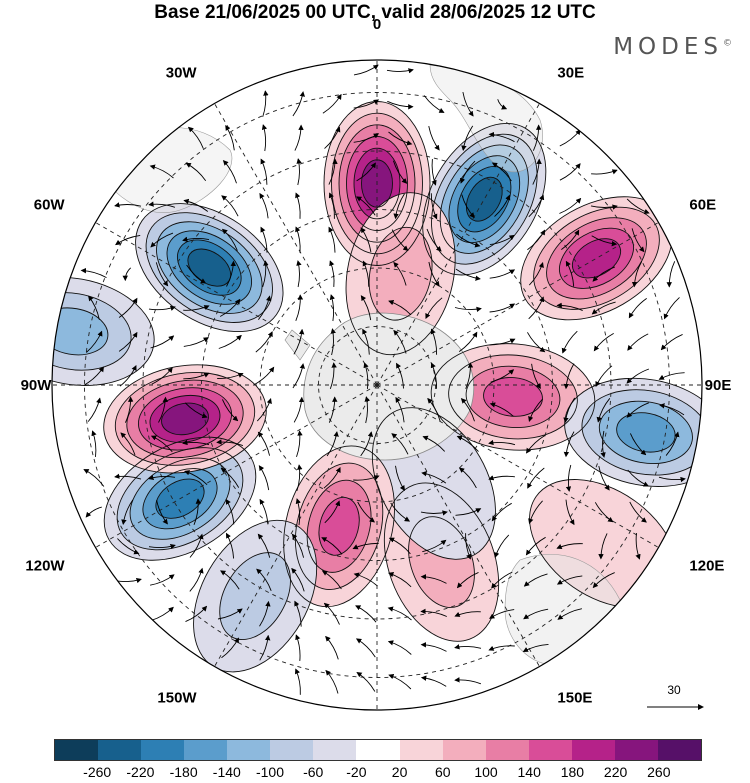 The height and width of the screenshot is (783, 750). I want to click on brand-logo: MODES©, so click(672, 47).